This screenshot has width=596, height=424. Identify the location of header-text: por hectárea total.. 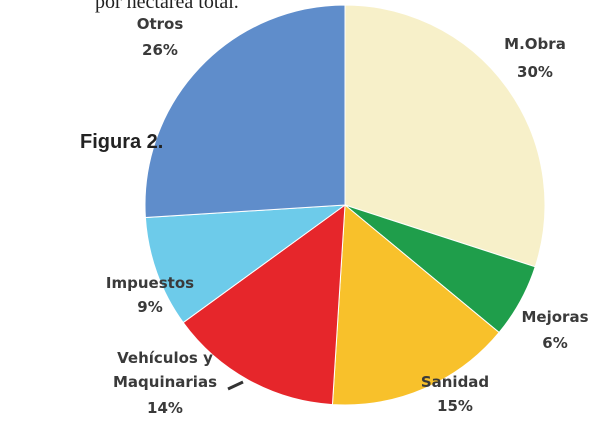
(167, 6).